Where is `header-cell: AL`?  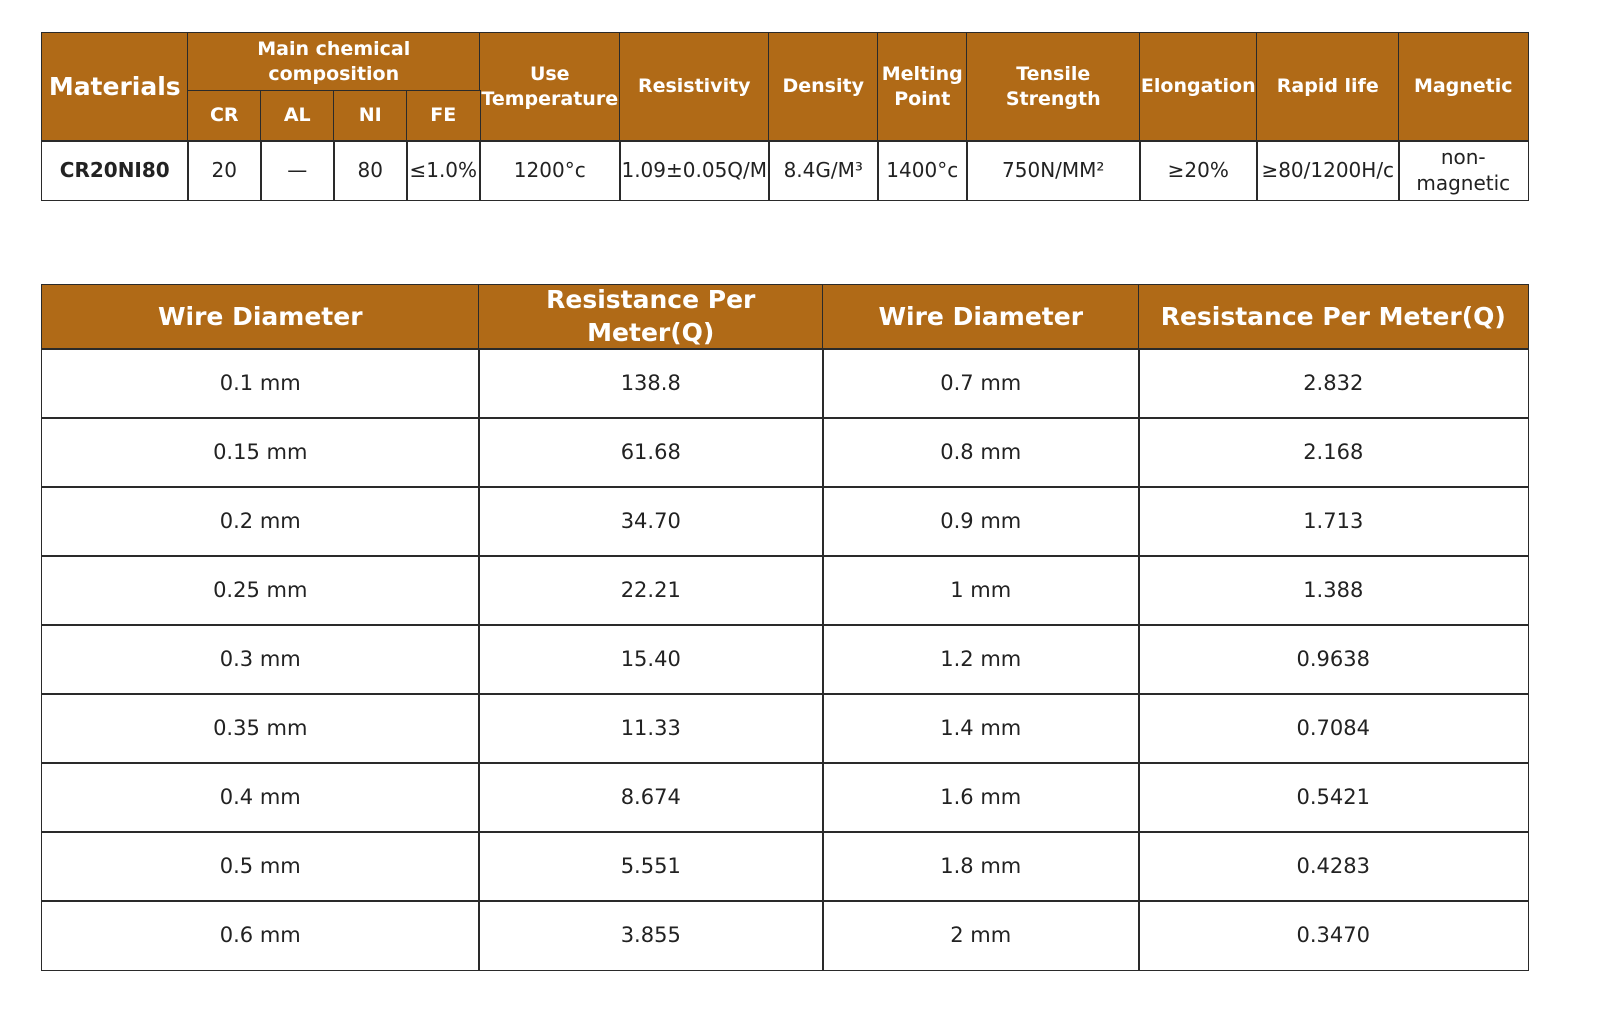
header-cell: AL is located at coordinates (297, 116).